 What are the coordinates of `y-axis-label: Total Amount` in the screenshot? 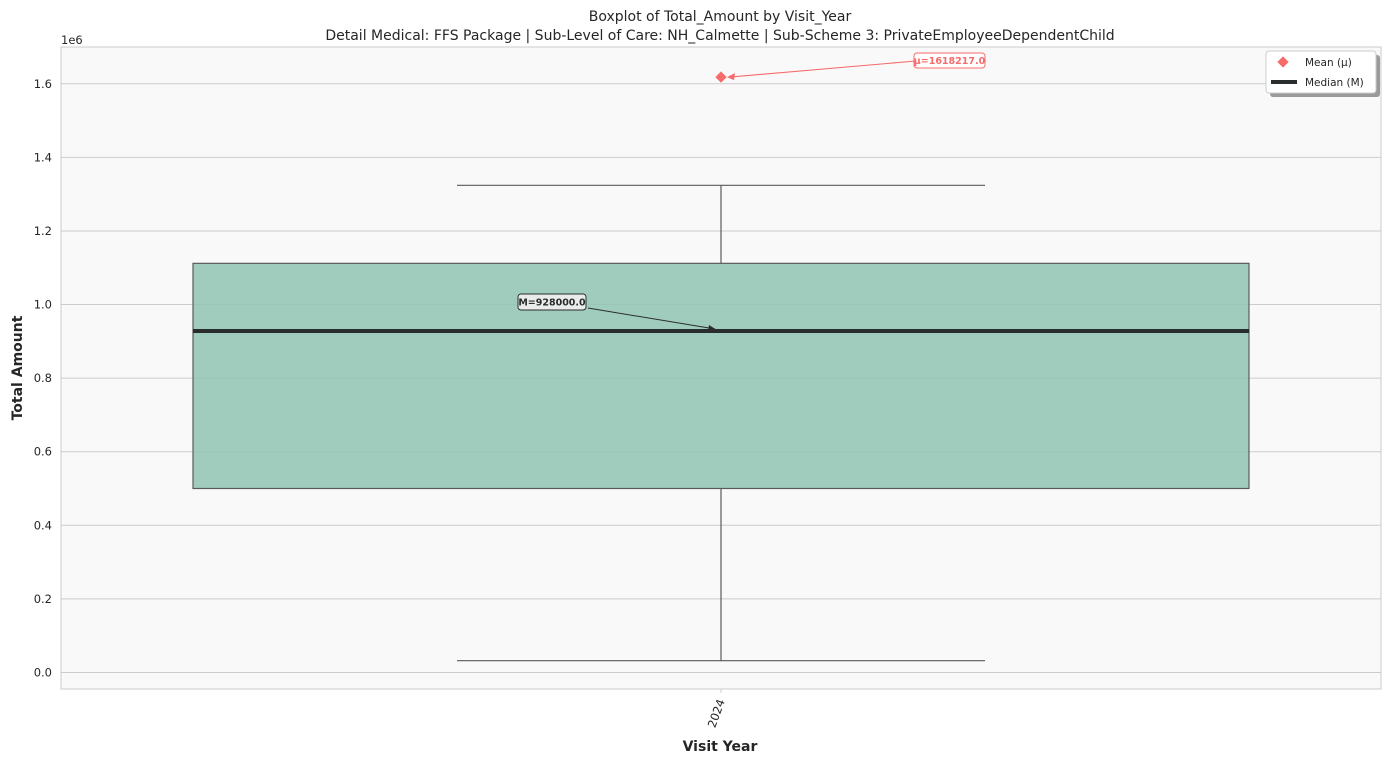 It's located at (18, 367).